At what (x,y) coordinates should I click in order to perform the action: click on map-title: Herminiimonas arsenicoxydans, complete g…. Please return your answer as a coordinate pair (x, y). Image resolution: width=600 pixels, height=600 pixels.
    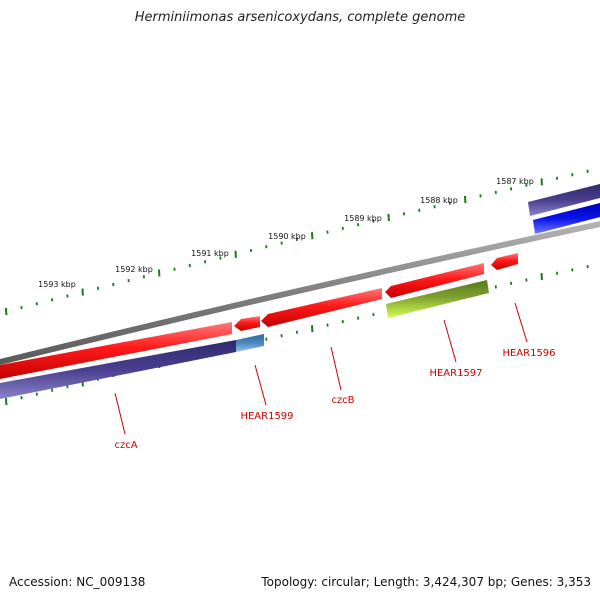
    Looking at the image, I should click on (300, 17).